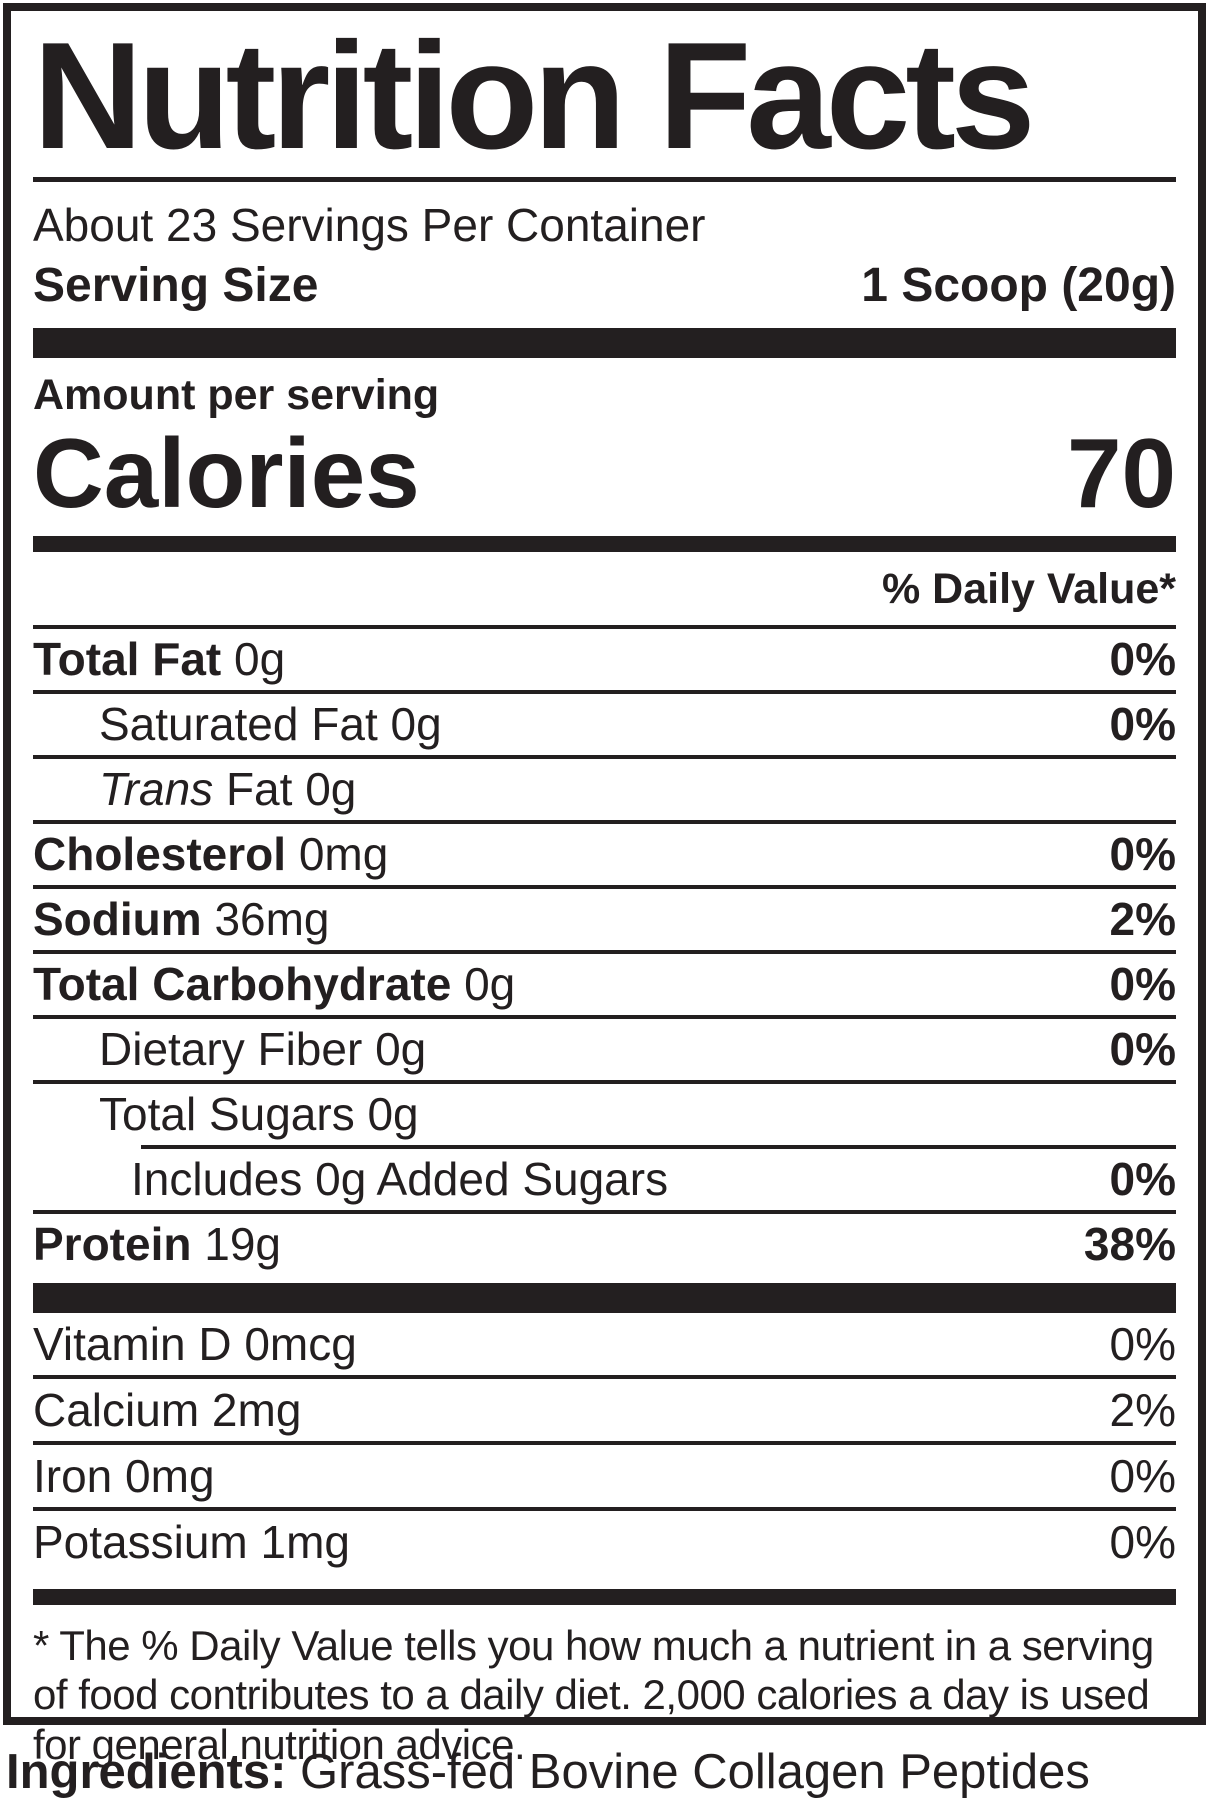 This screenshot has width=1214, height=1812. What do you see at coordinates (604, 1244) in the screenshot?
I see `nutrient-row-protein: Protein 19g 38%` at bounding box center [604, 1244].